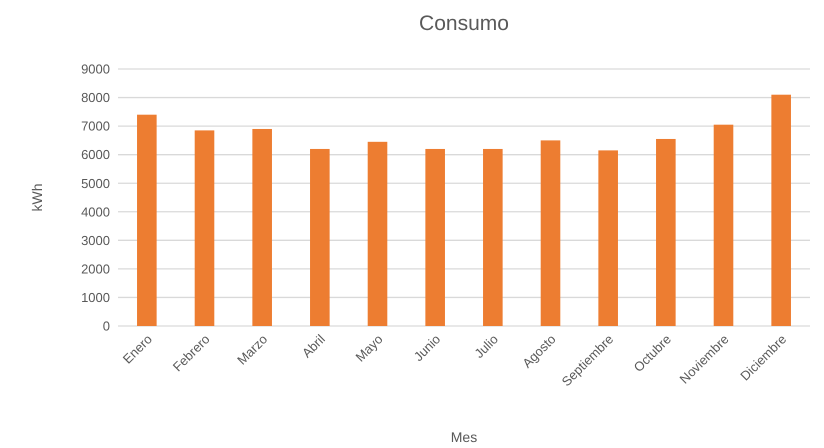 This screenshot has width=824, height=448. What do you see at coordinates (486, 347) in the screenshot?
I see `x-tick-label: Julio` at bounding box center [486, 347].